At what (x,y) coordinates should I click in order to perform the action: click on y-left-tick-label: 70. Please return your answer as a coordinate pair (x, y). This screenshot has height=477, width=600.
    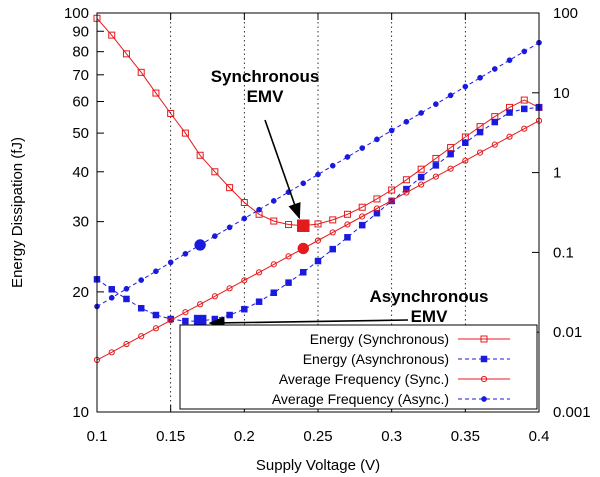
    Looking at the image, I should click on (80, 75).